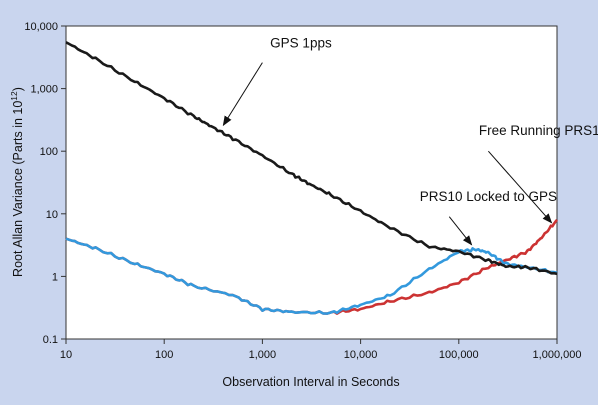  What do you see at coordinates (44, 90) in the screenshot?
I see `y-tick-label-4: 1,000` at bounding box center [44, 90].